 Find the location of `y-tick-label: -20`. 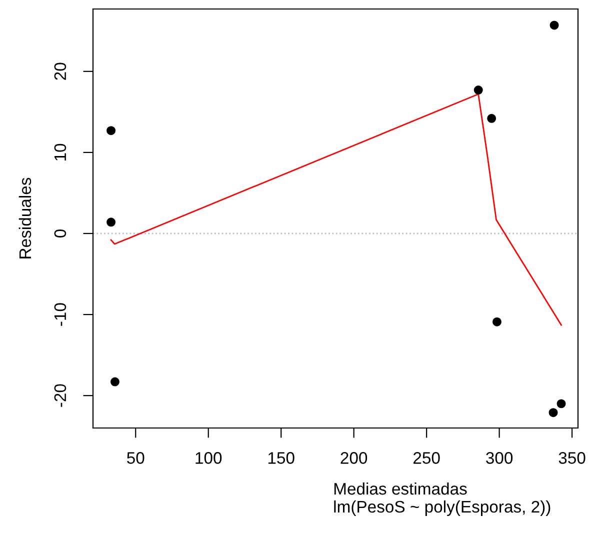

y-tick-label: -20 is located at coordinates (60, 395).